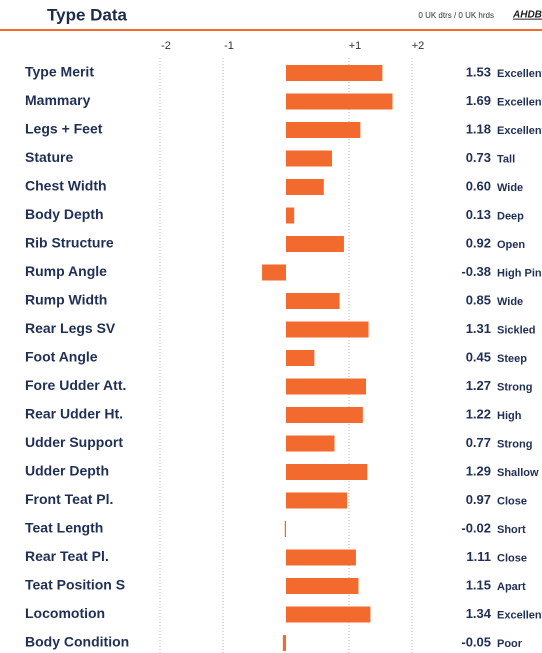 This screenshot has height=653, width=542. I want to click on value-label: 0.92, so click(478, 242).